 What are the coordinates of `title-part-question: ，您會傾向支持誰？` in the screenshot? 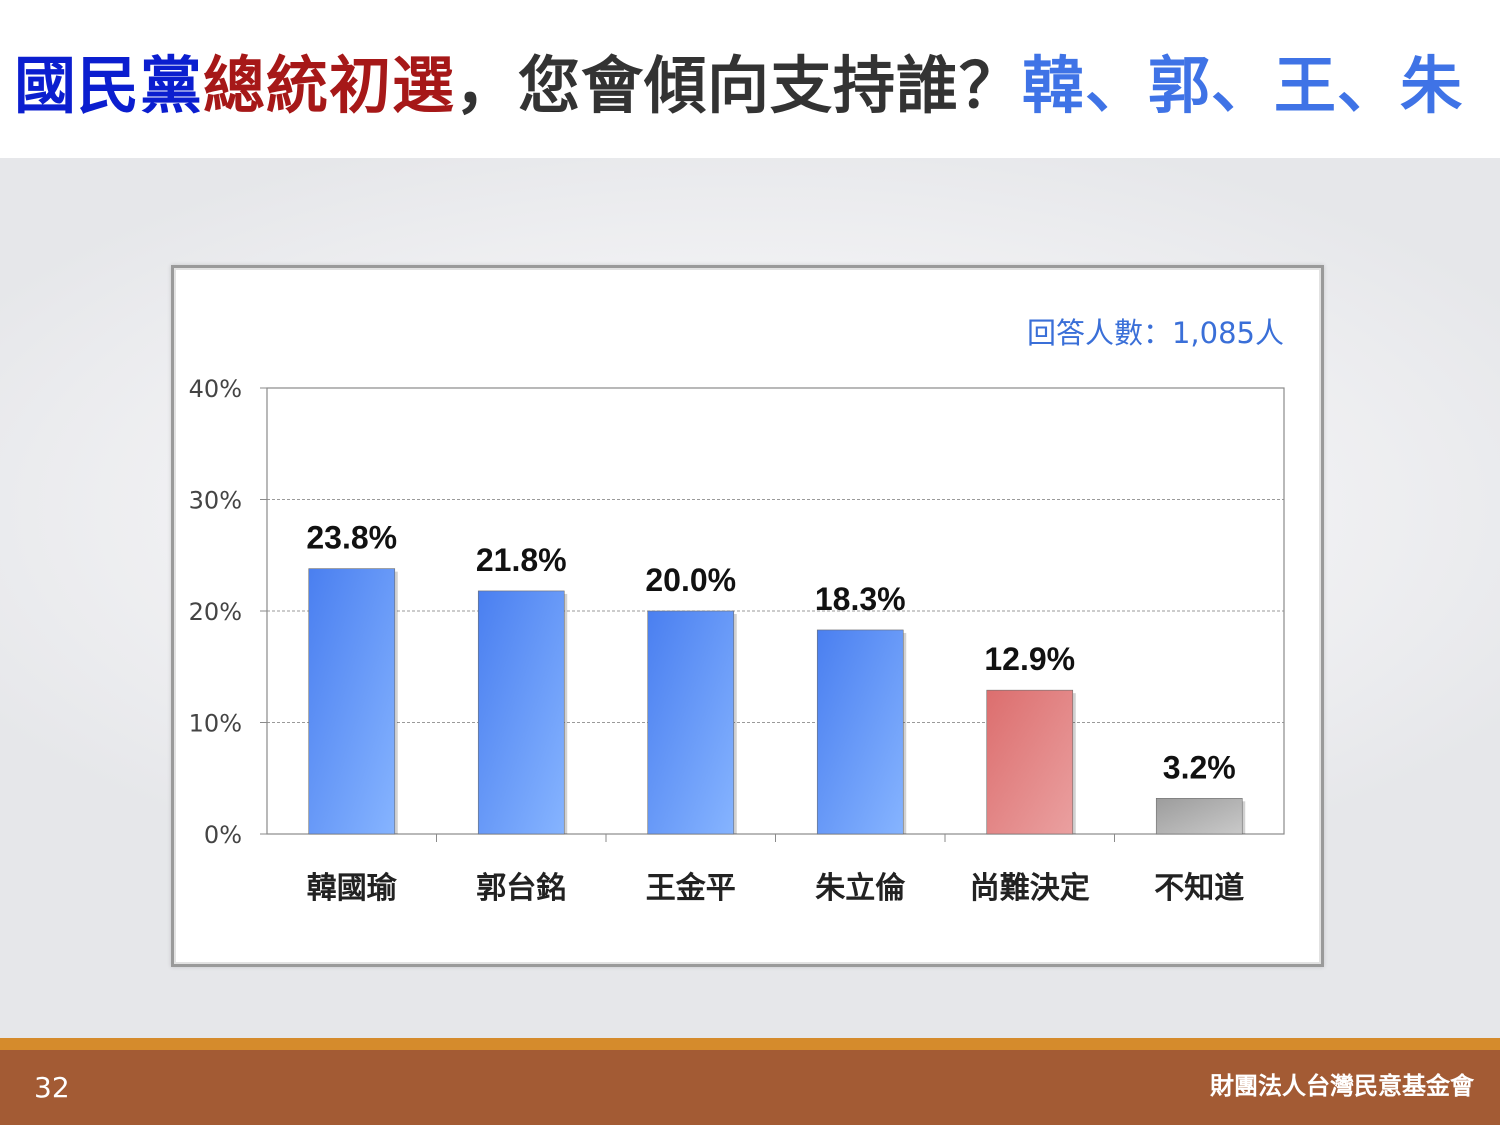 It's located at (739, 85).